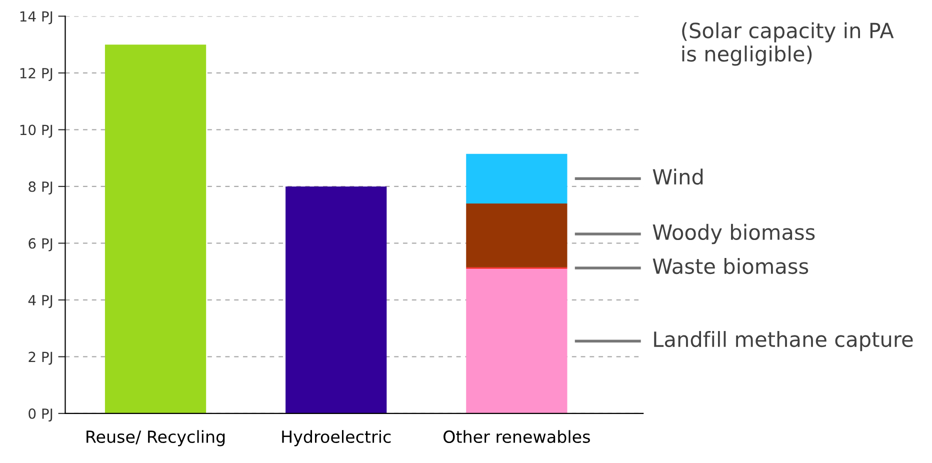  Describe the element at coordinates (730, 266) in the screenshot. I see `text: Waste biomass` at that location.